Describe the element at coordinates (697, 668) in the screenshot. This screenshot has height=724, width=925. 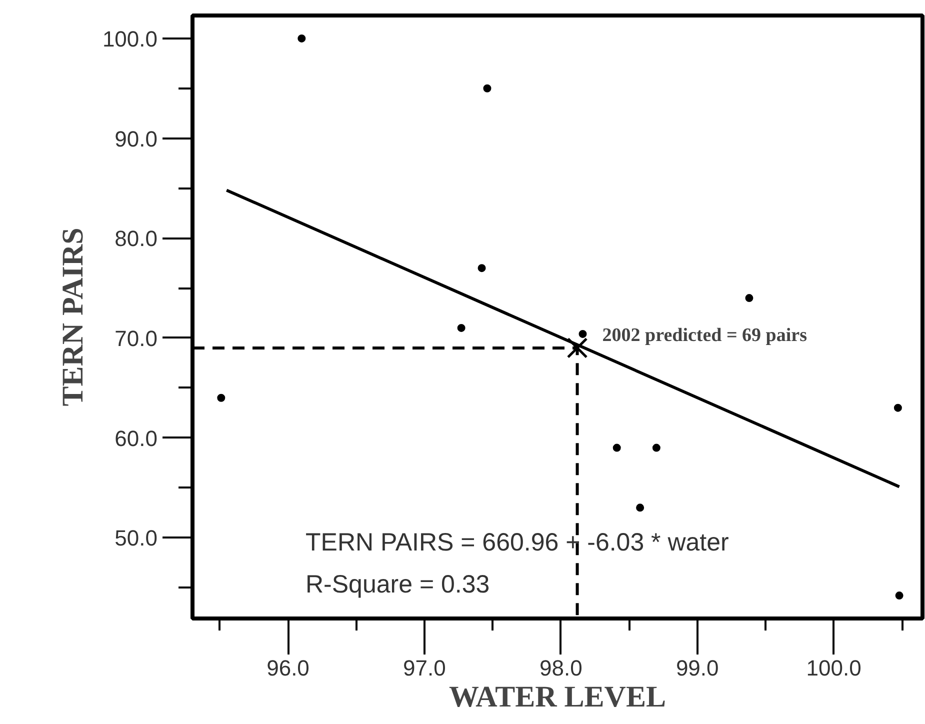
I see `x-tick-label: 99.0` at that location.